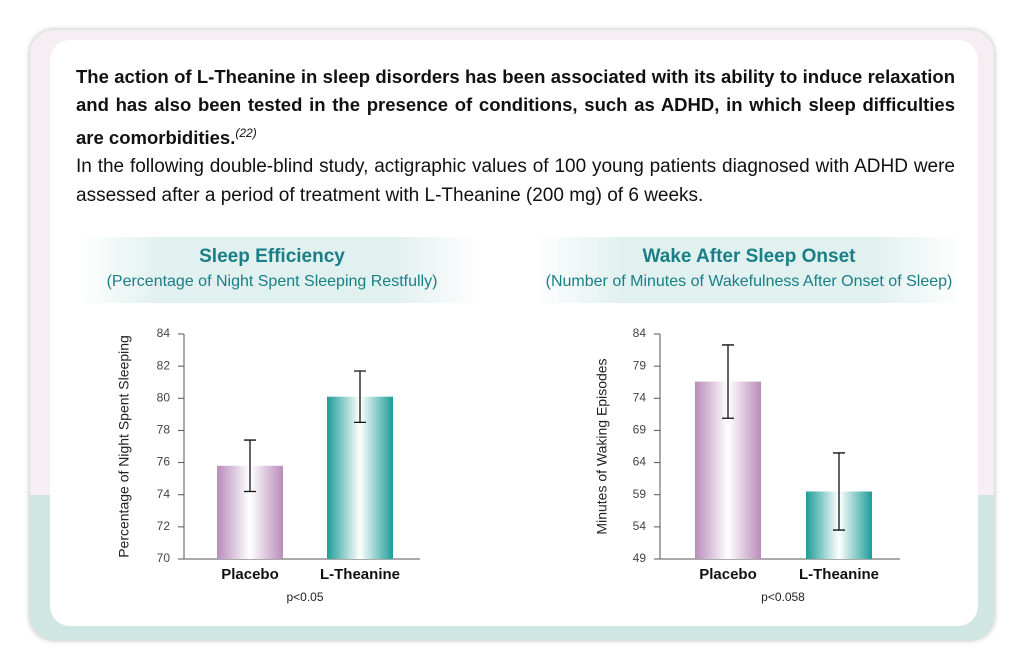 Image resolution: width=1024 pixels, height=670 pixels. What do you see at coordinates (124, 446) in the screenshot?
I see `y-axis-title: Percentage of Night Spent Sleeping` at bounding box center [124, 446].